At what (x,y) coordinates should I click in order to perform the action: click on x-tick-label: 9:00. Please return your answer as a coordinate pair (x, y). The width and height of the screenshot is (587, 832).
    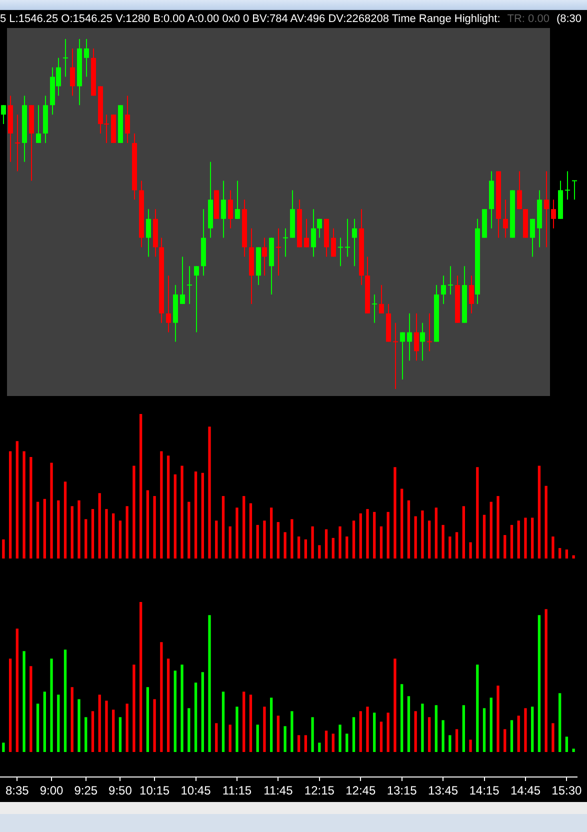
    Looking at the image, I should click on (52, 791).